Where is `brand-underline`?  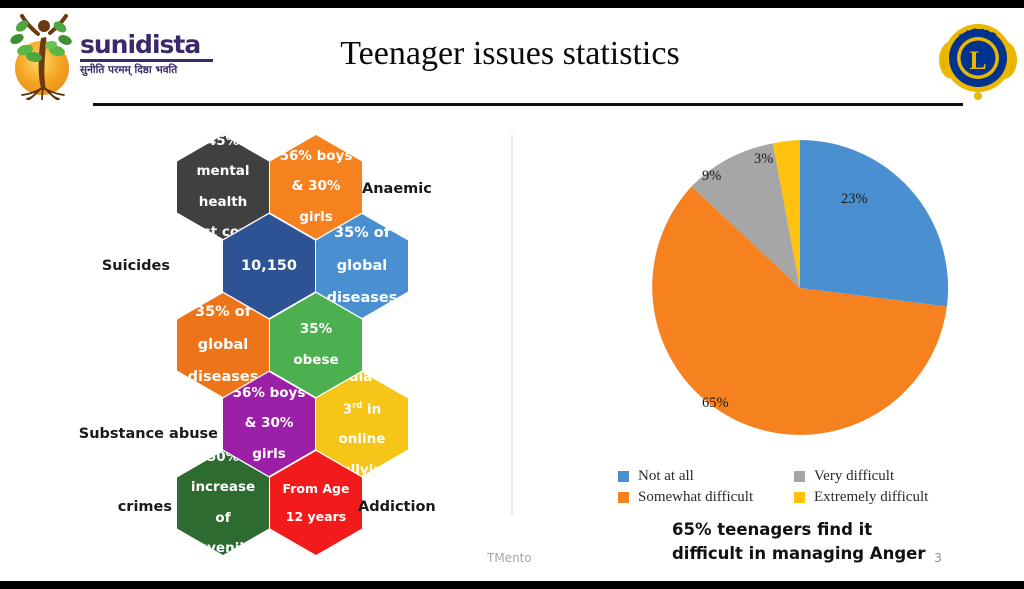
brand-underline is located at coordinates (146, 60).